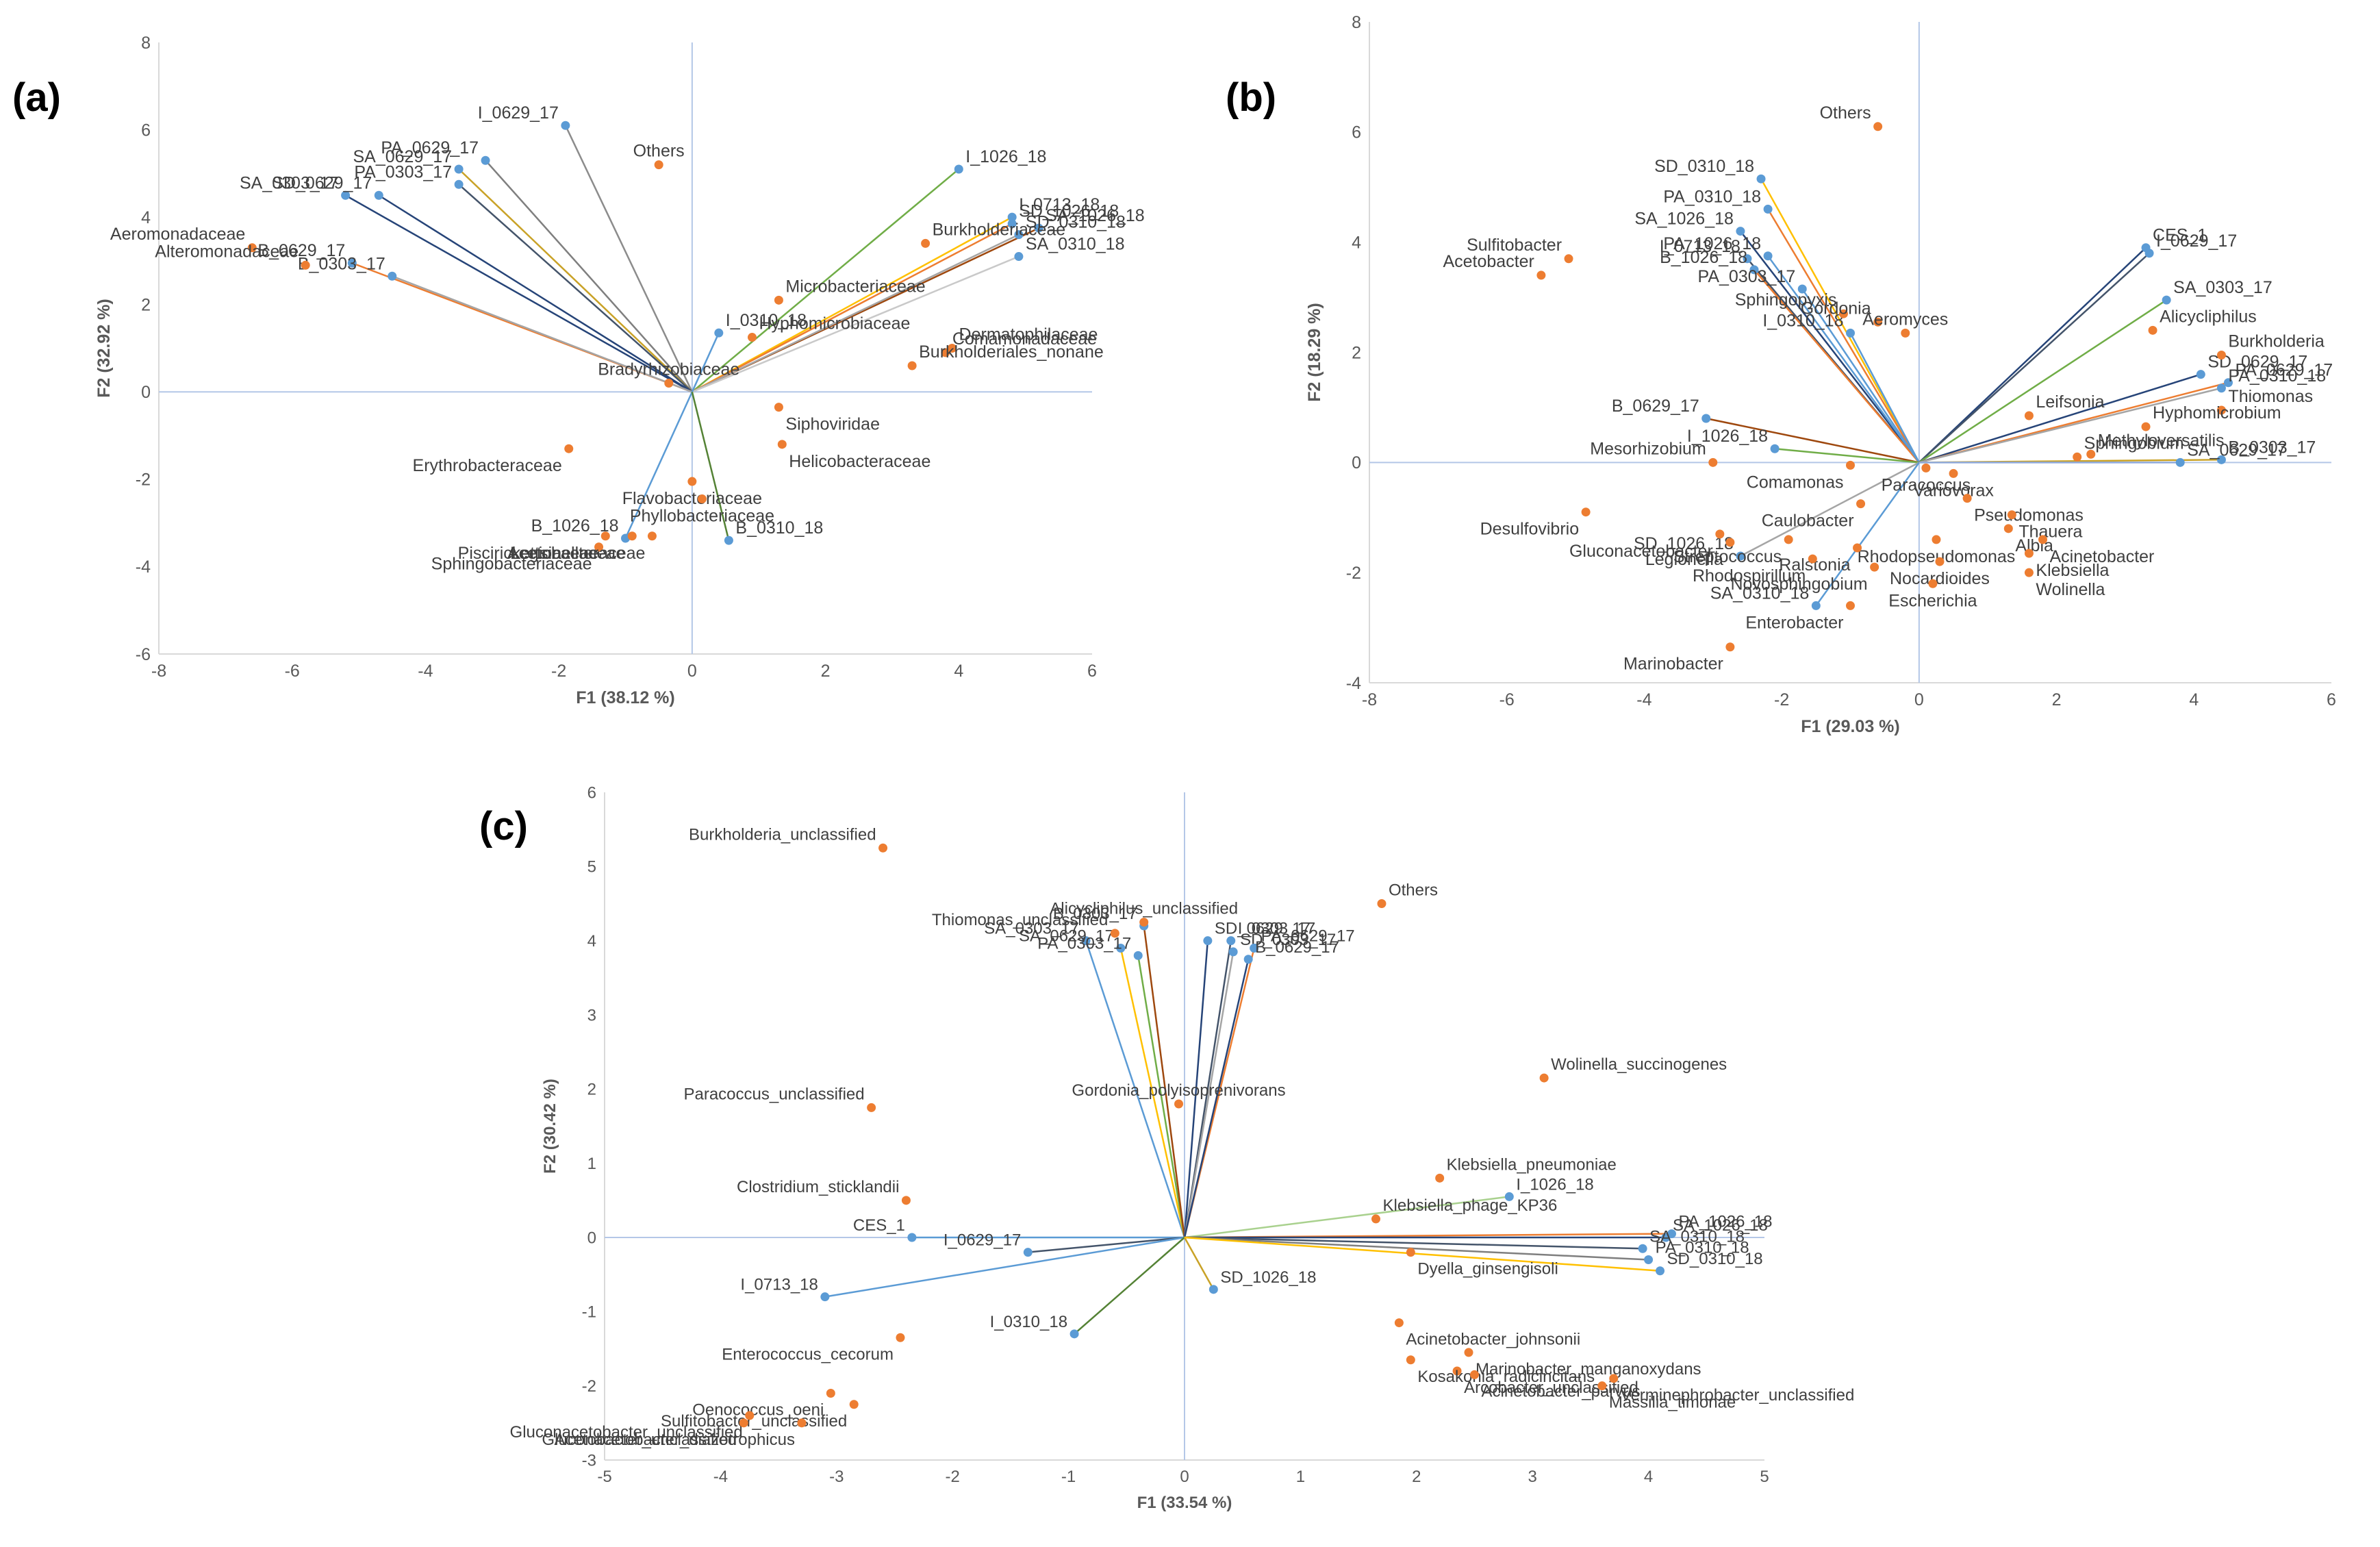  I want to click on chart-1-sample-label: PA_0310_18, so click(1712, 196).